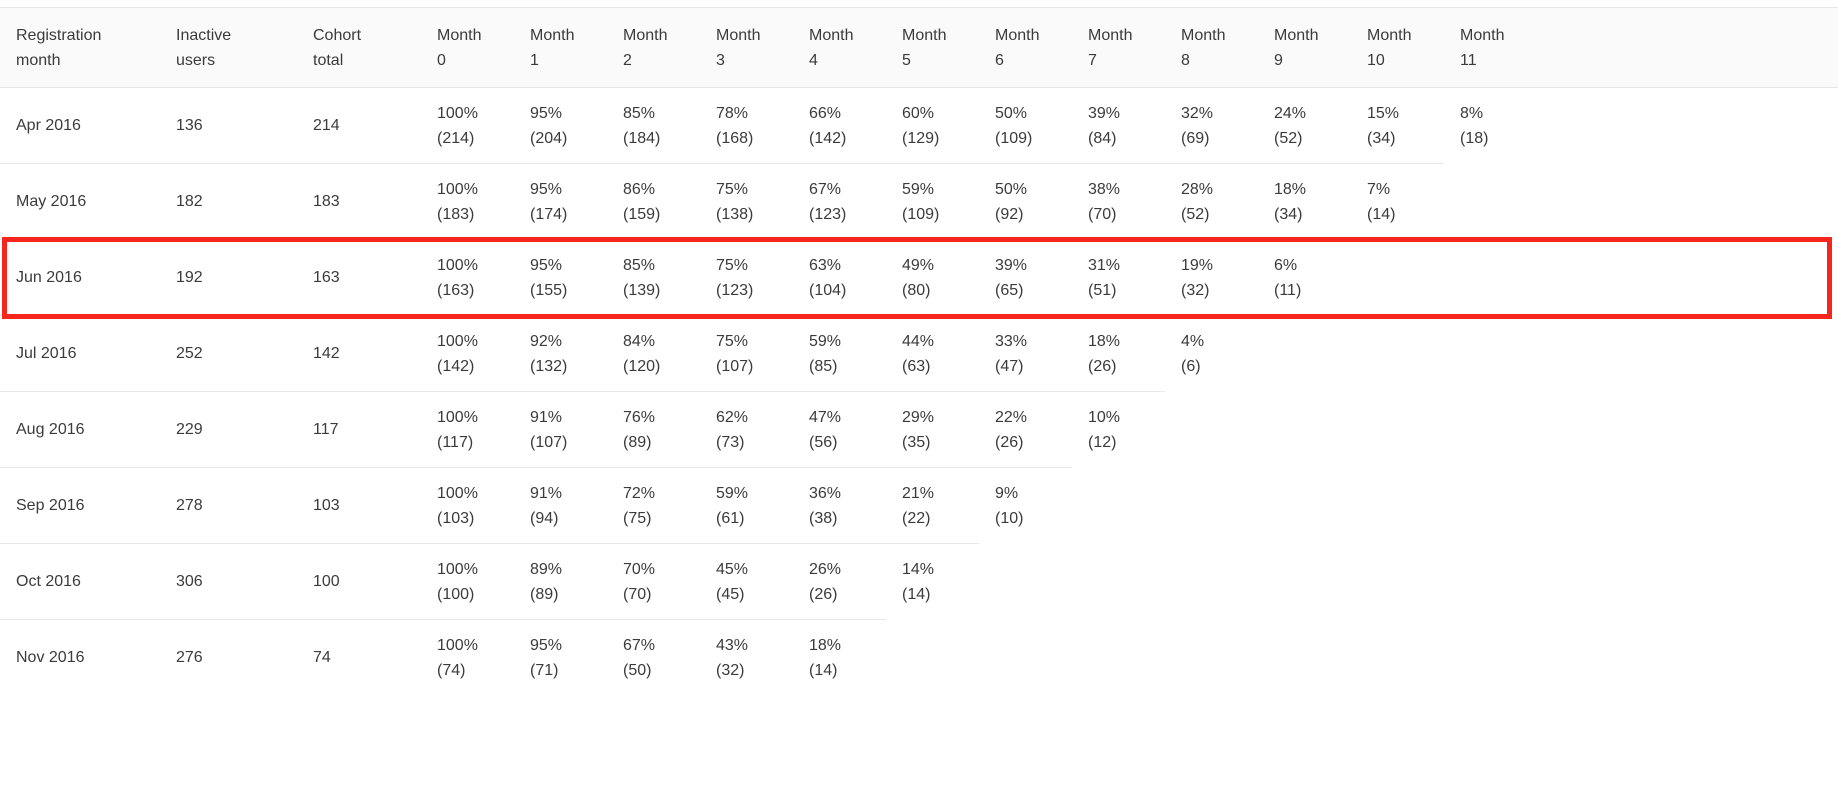 The image size is (1838, 806). I want to click on column-header: Month 0, so click(467, 47).